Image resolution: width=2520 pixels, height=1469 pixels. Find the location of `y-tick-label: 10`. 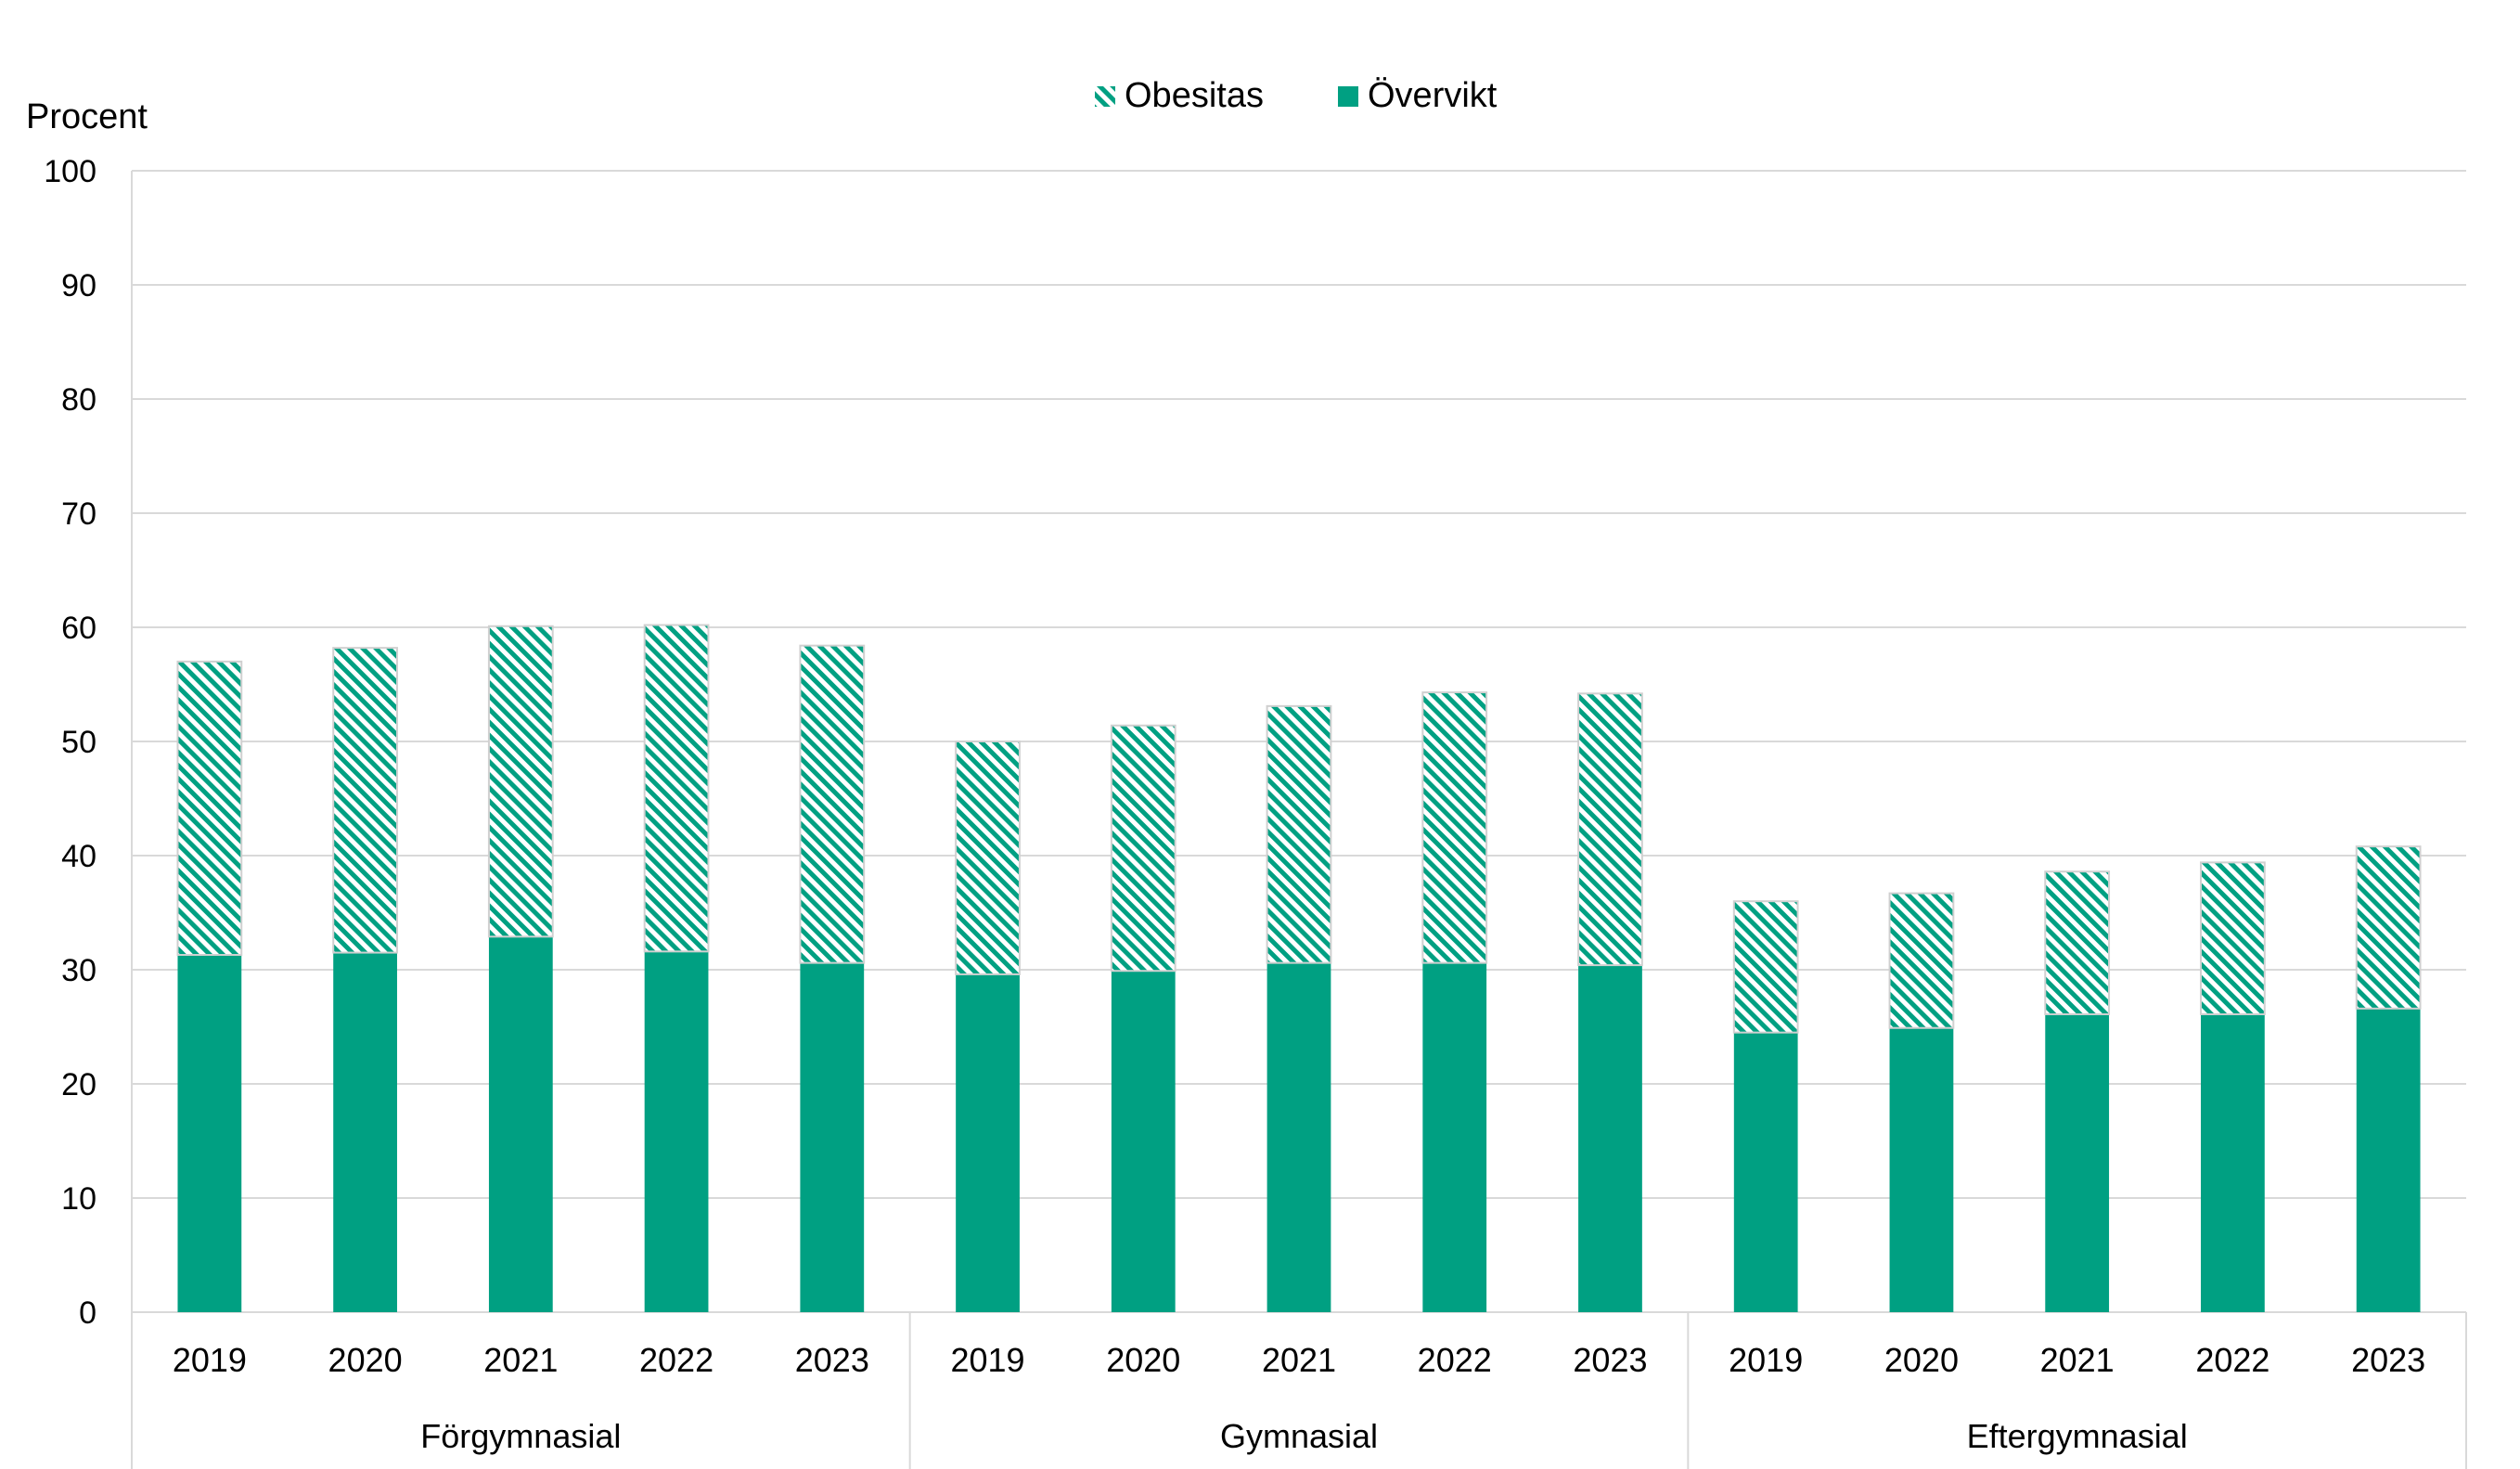

y-tick-label: 10 is located at coordinates (78, 1199).